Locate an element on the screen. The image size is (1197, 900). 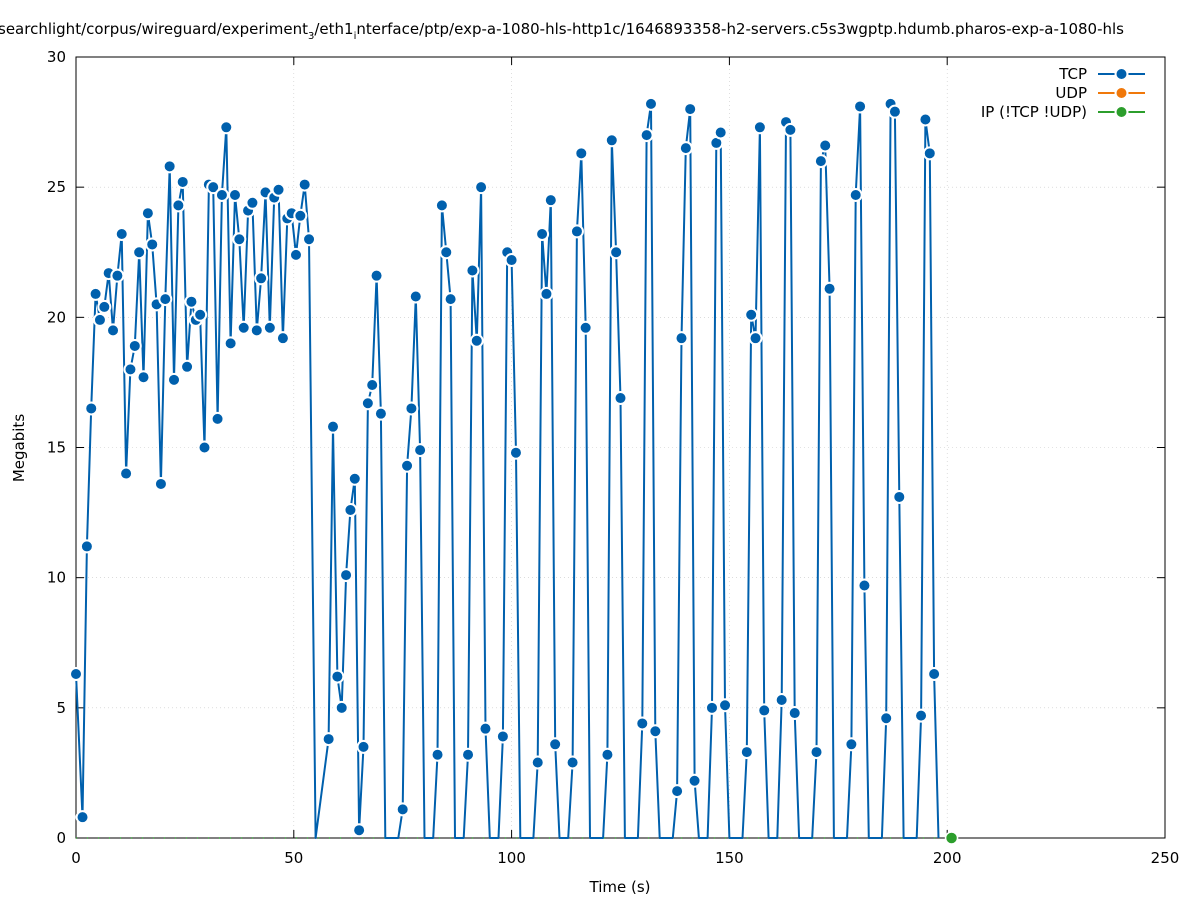
legend-entry-ip: IP (!TCP !UDP) is located at coordinates (1063, 112).